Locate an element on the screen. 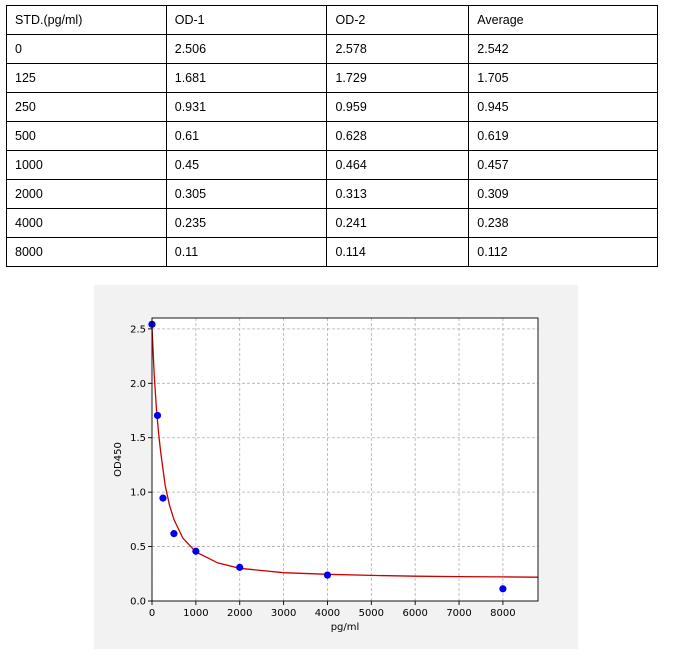  table-cell: 0.628 is located at coordinates (398, 136).